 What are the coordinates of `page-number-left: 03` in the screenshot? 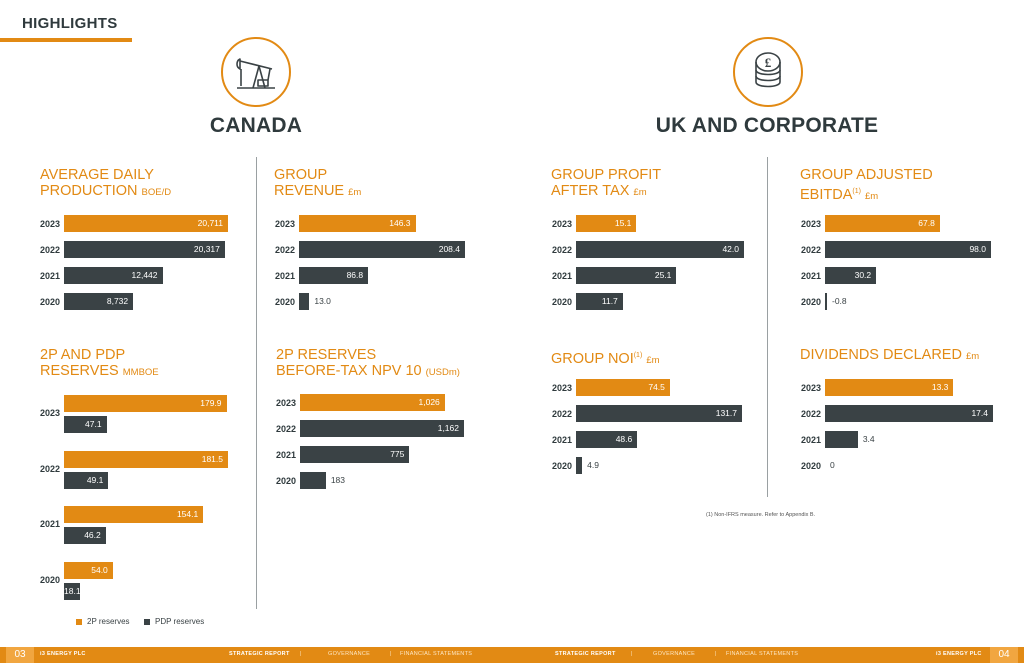 It's located at (20, 655).